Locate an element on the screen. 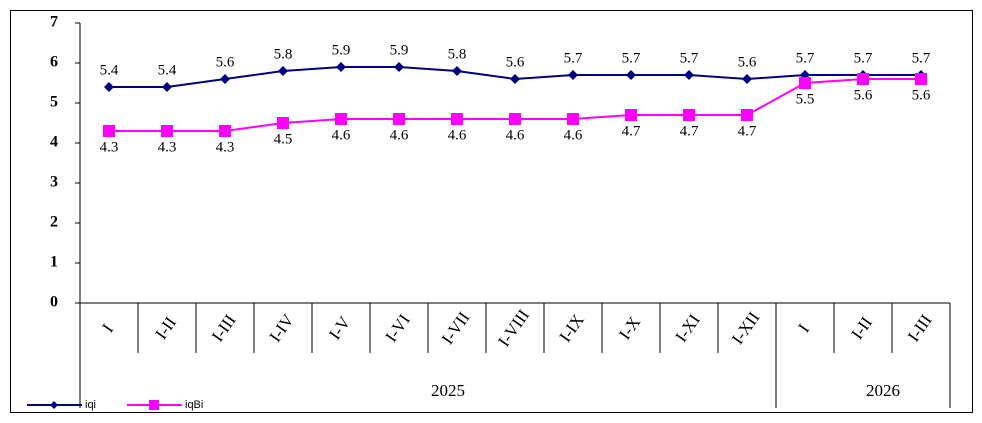 This screenshot has height=423, width=982. x-tick-label: I-XII is located at coordinates (746, 328).